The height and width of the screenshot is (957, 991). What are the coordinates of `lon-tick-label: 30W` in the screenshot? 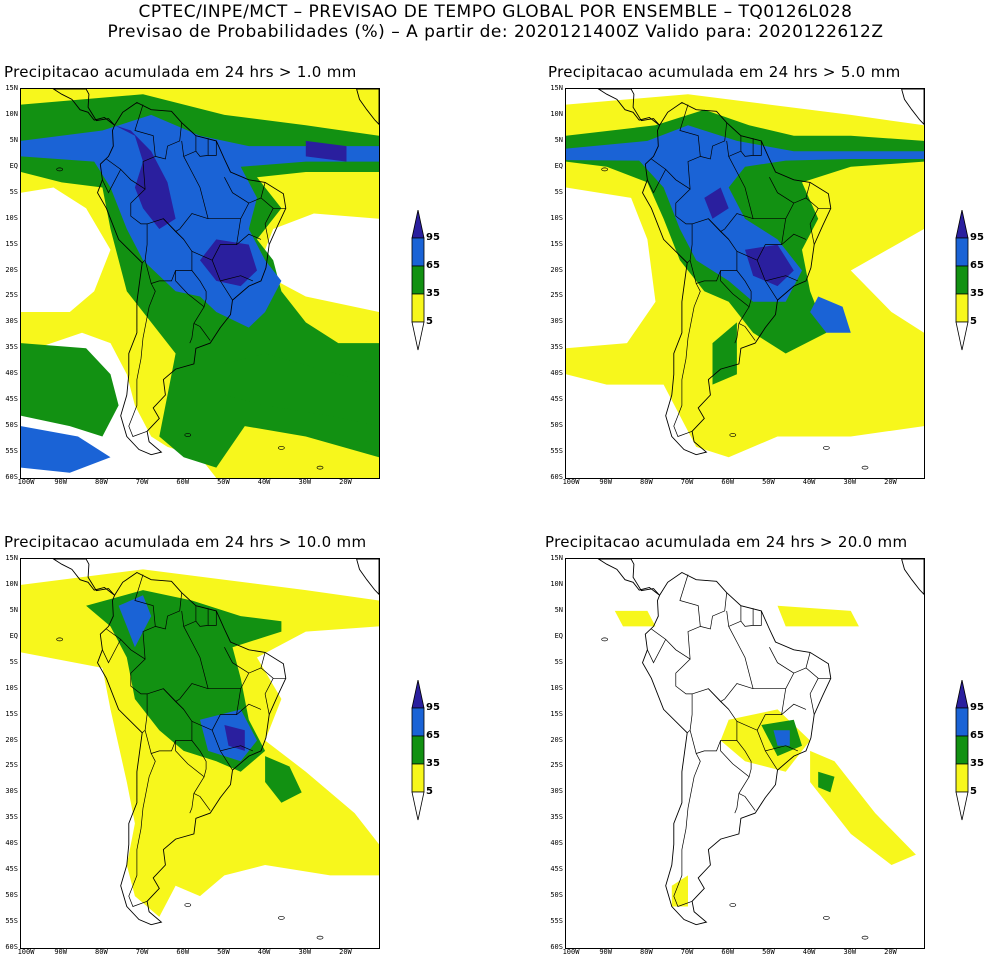 It's located at (305, 482).